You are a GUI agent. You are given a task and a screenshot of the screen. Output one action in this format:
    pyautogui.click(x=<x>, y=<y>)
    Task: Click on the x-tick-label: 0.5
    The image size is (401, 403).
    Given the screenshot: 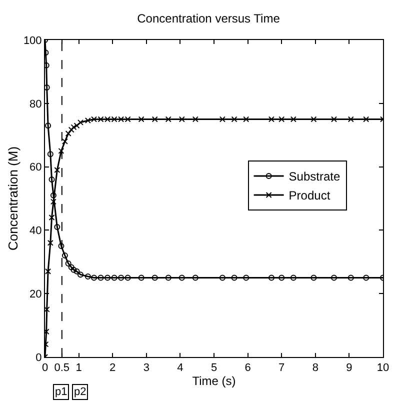 What is the action you would take?
    pyautogui.click(x=62, y=368)
    